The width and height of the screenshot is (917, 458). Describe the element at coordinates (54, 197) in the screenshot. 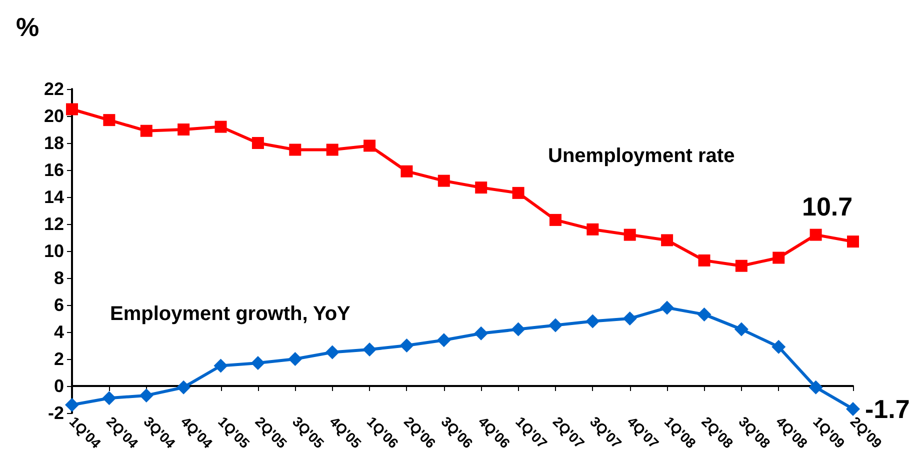

I see `y-tick-label: 14` at that location.